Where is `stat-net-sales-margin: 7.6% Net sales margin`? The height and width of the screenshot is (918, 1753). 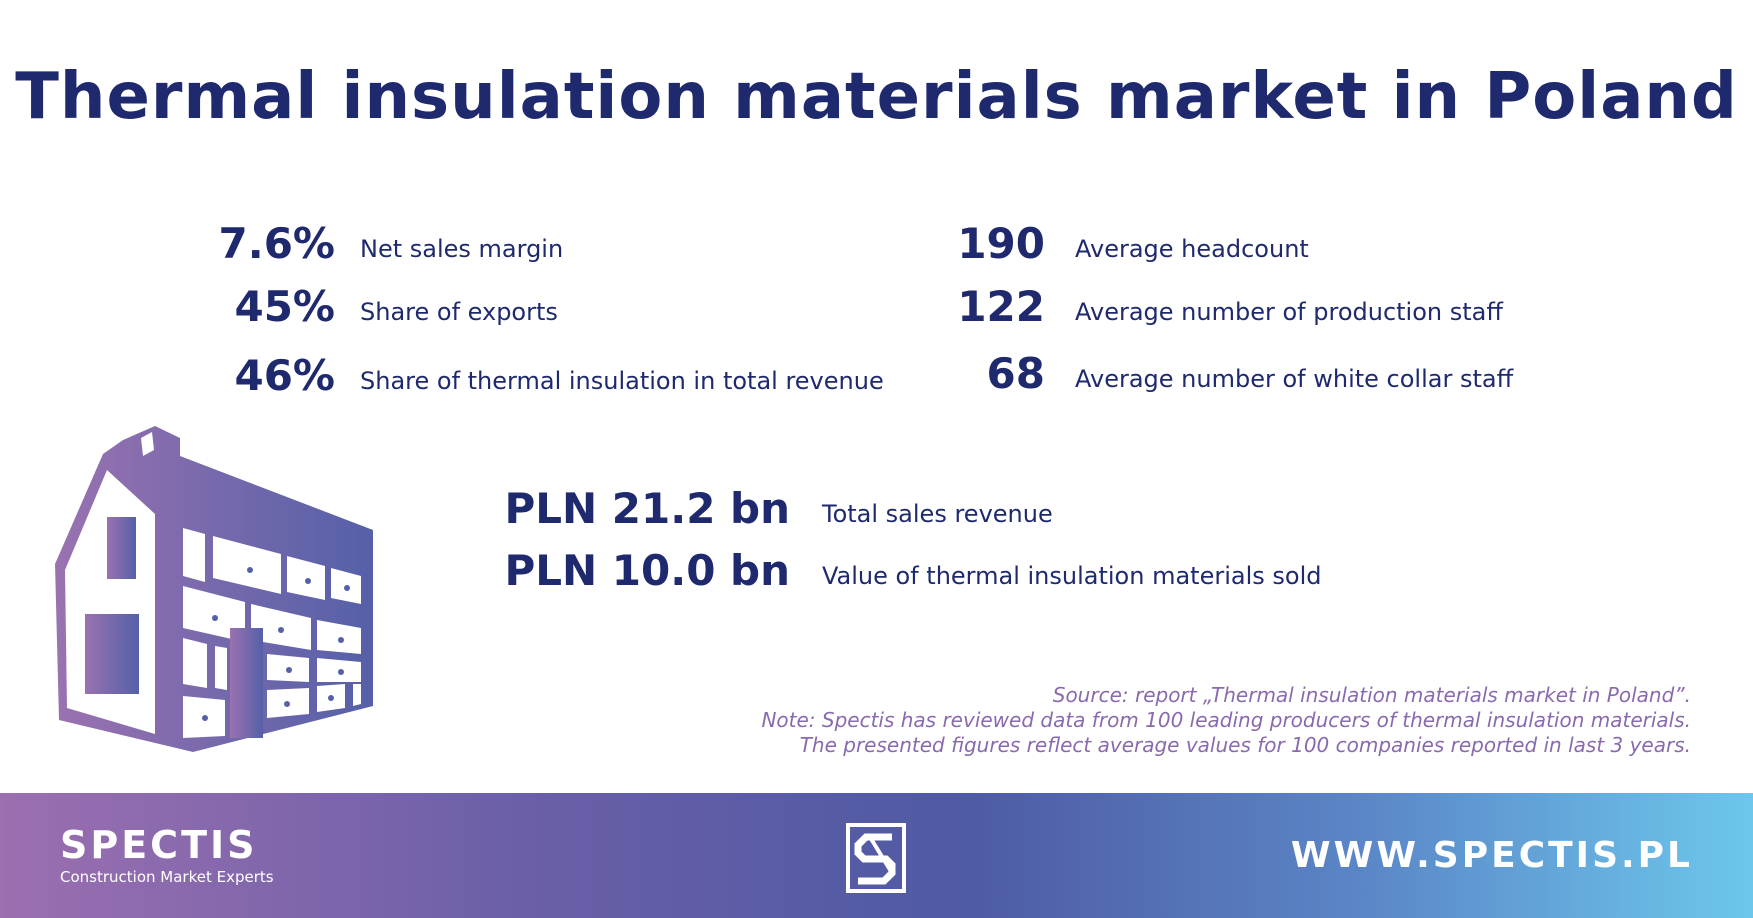 stat-net-sales-margin: 7.6% Net sales margin is located at coordinates (347, 244).